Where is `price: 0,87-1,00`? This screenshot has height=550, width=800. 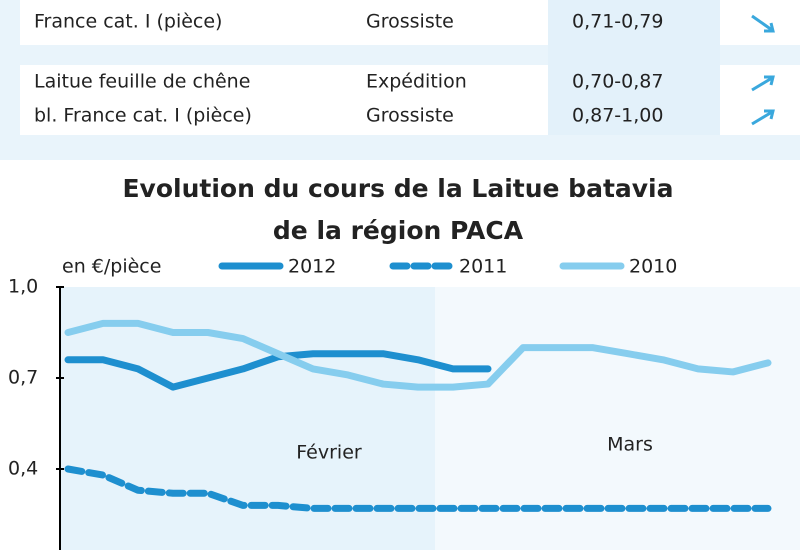
price: 0,87-1,00 is located at coordinates (617, 116).